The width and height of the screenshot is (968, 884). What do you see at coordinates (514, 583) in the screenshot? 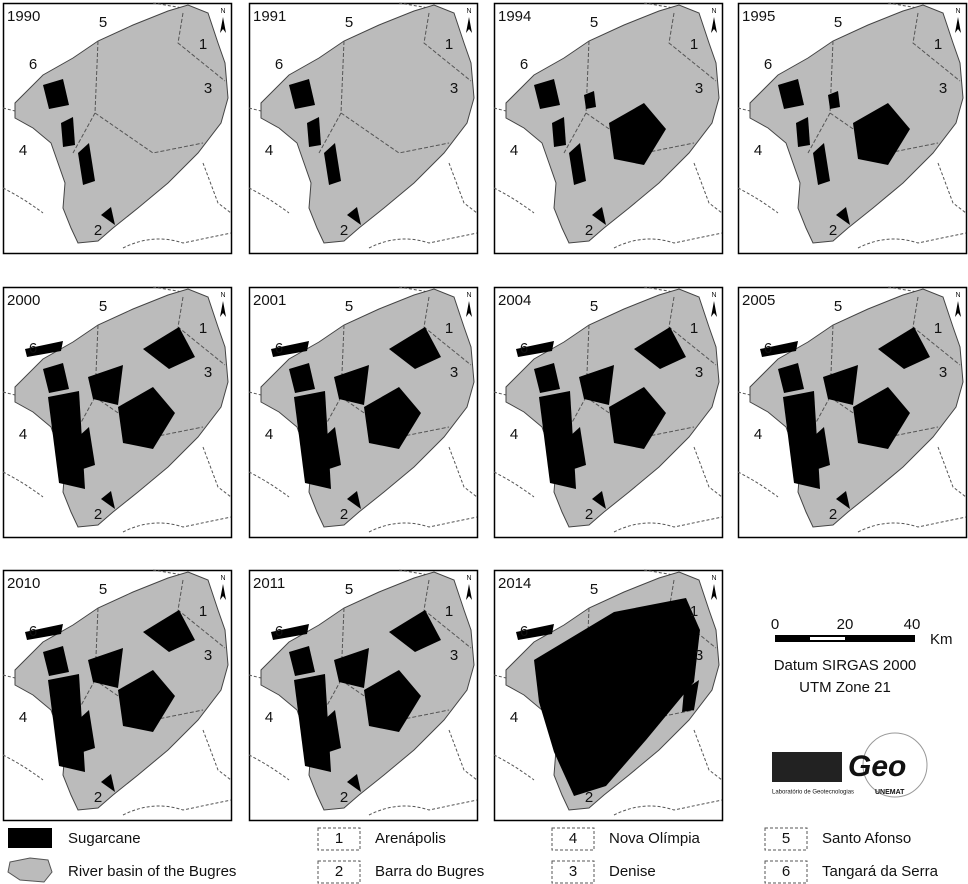
I see `panel-year: 2014` at bounding box center [514, 583].